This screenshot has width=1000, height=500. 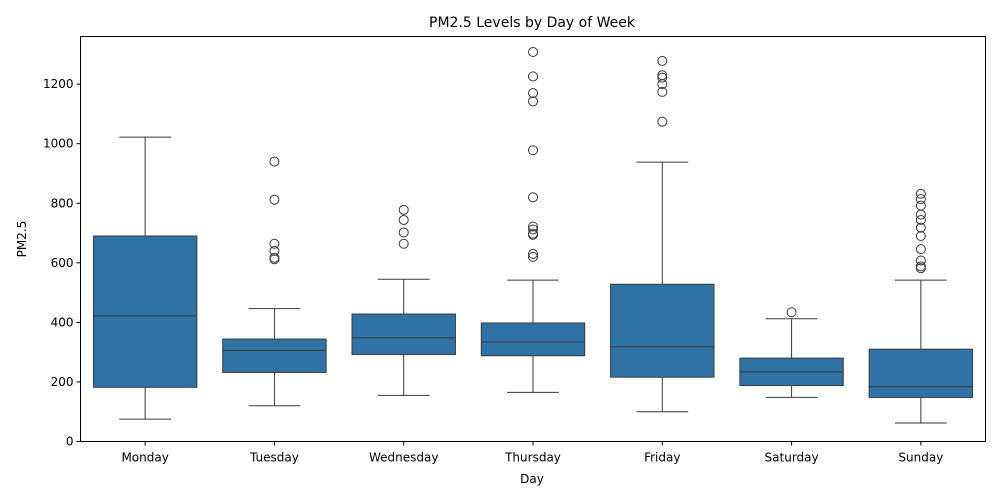 I want to click on box-group-tuesday, so click(x=274, y=281).